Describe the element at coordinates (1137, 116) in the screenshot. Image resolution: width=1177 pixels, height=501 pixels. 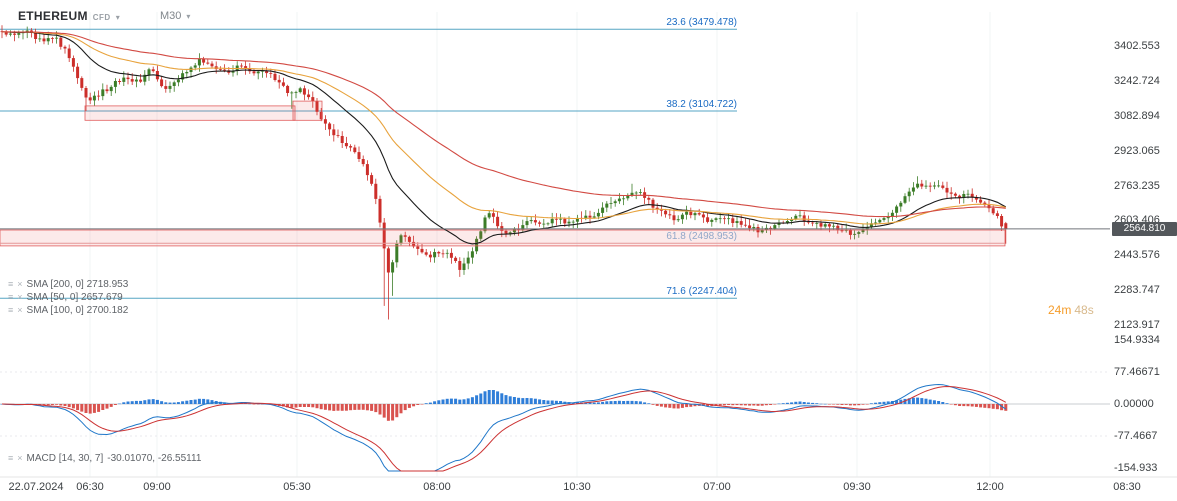
I see `price-axis-label: 3082.894` at that location.